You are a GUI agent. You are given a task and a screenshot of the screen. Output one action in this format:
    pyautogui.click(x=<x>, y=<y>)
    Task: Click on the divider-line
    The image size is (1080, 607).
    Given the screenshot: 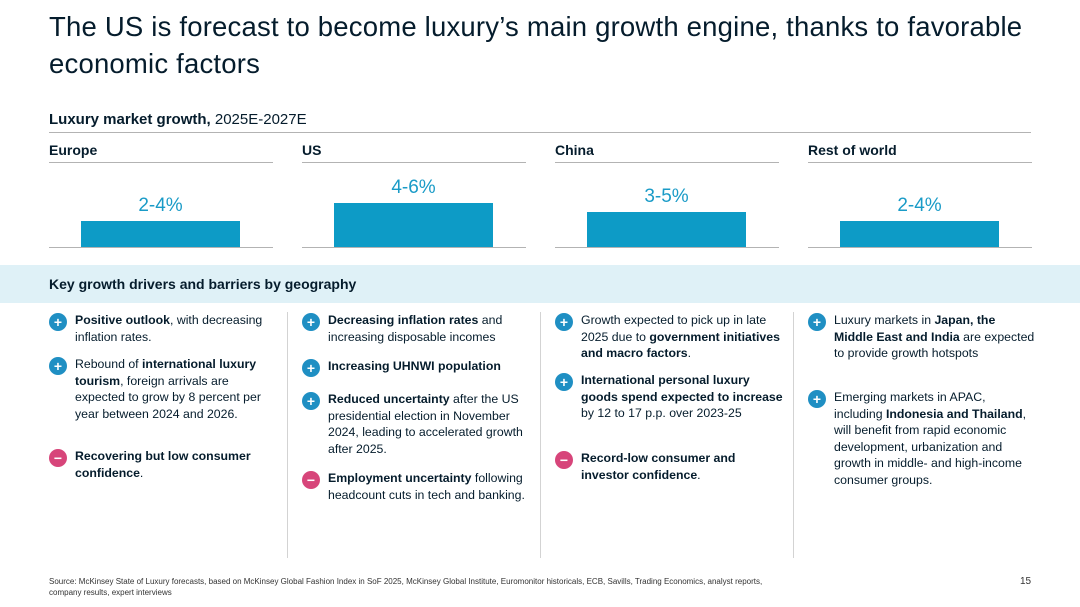 What is the action you would take?
    pyautogui.click(x=540, y=132)
    